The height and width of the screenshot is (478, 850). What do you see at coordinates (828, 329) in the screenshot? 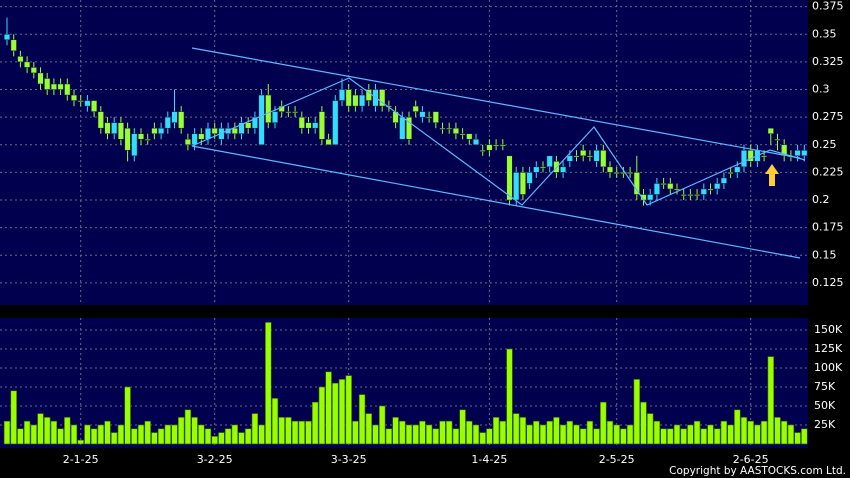
I see `y-tick-label: 150K` at bounding box center [828, 329].